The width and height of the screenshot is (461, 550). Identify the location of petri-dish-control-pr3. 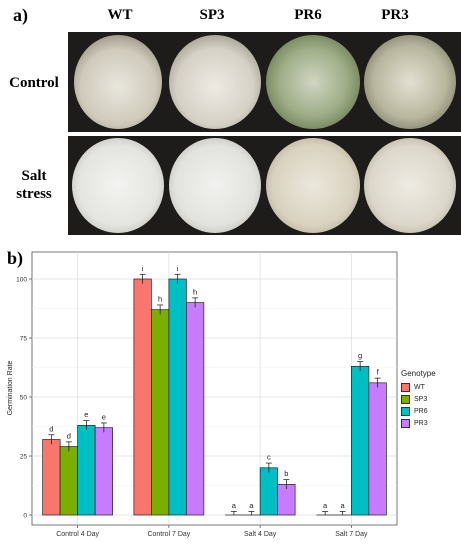
(410, 82).